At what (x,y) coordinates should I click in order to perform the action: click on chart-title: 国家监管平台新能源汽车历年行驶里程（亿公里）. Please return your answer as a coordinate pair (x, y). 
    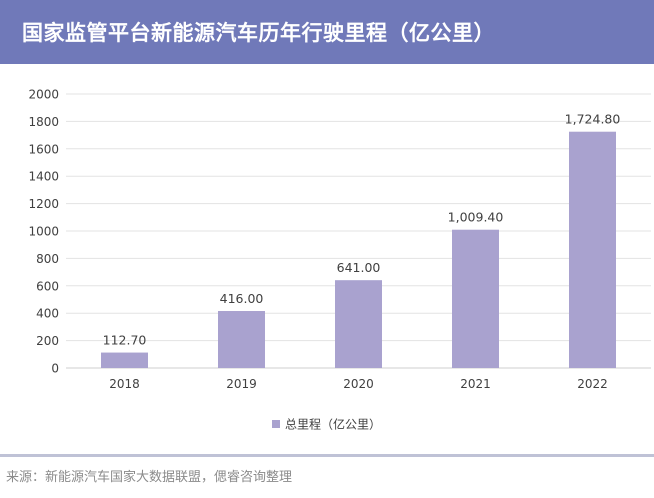
    Looking at the image, I should click on (258, 33).